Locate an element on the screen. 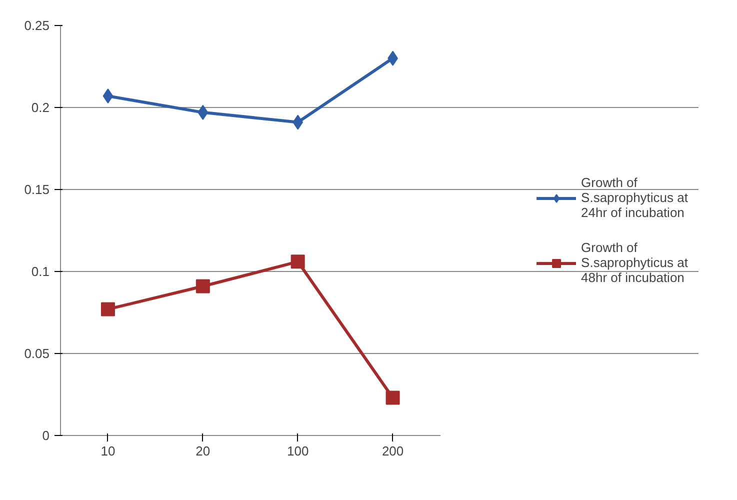 Image resolution: width=737 pixels, height=500 pixels. x-tick-label: 100 is located at coordinates (298, 451).